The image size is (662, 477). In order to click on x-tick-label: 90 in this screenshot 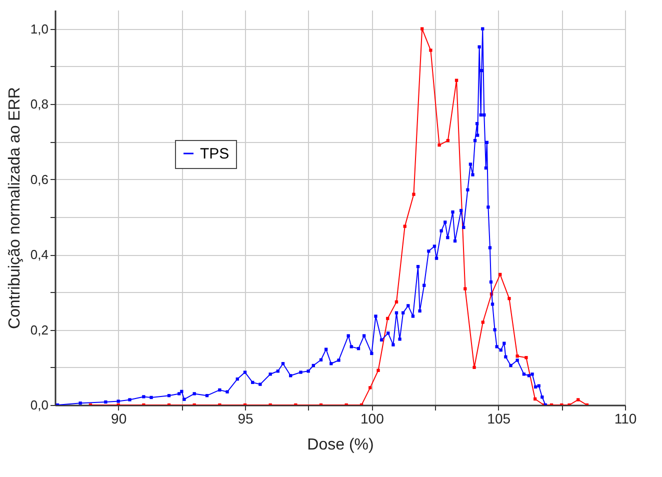, I will do `click(119, 418)`.